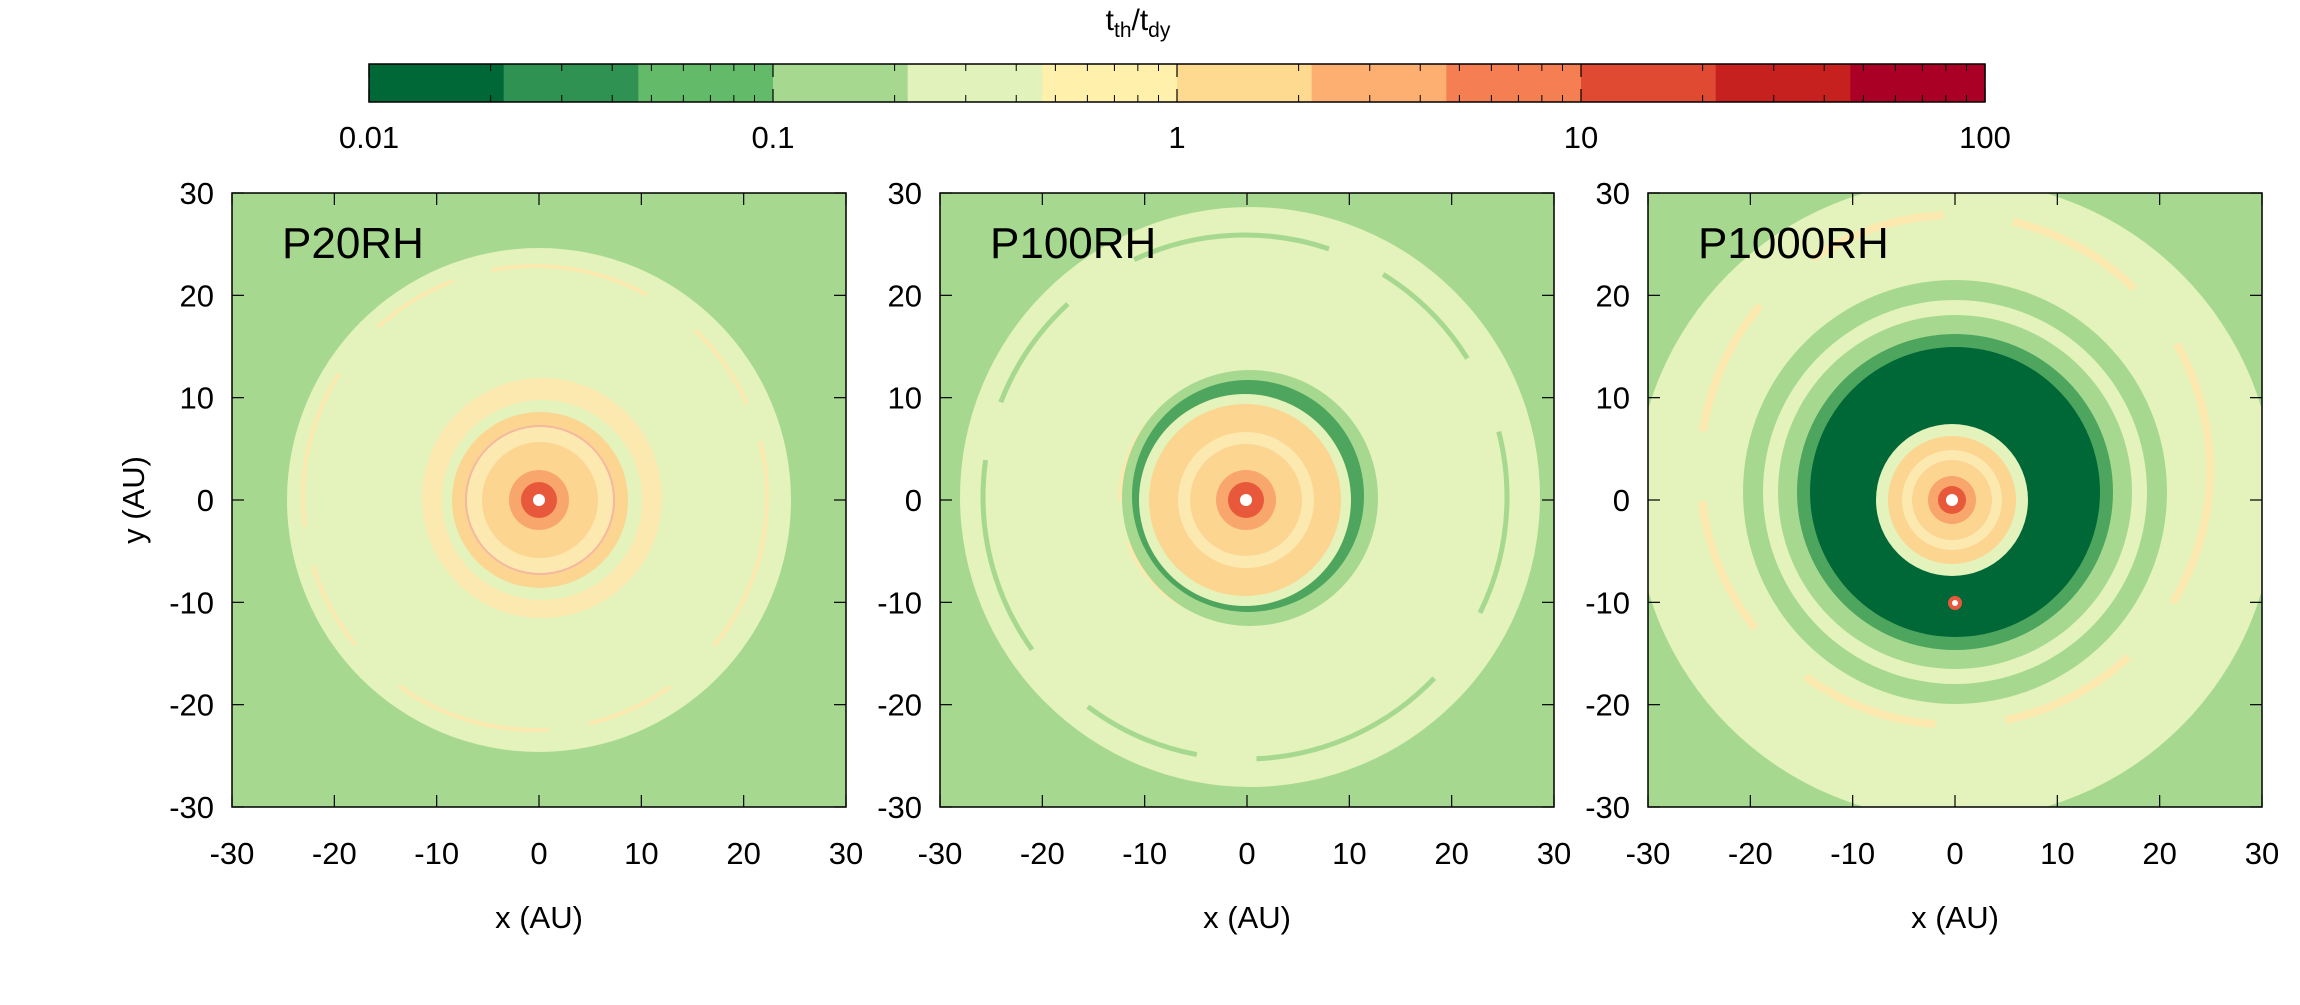 The height and width of the screenshot is (1005, 2300). Describe the element at coordinates (1793, 243) in the screenshot. I see `panel-title: P1000RH` at that location.